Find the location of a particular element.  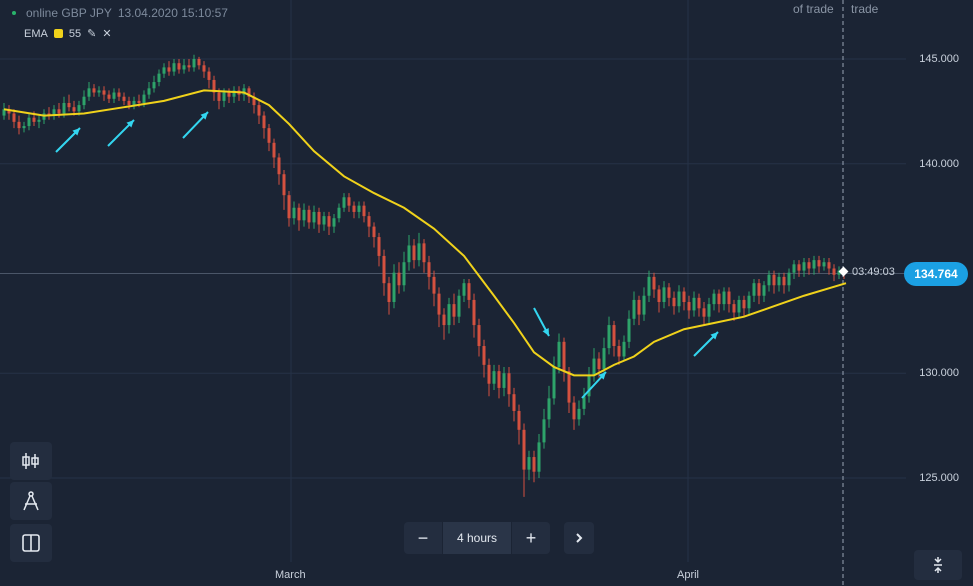

edit-pencil-icon: ✎ is located at coordinates (92, 34).